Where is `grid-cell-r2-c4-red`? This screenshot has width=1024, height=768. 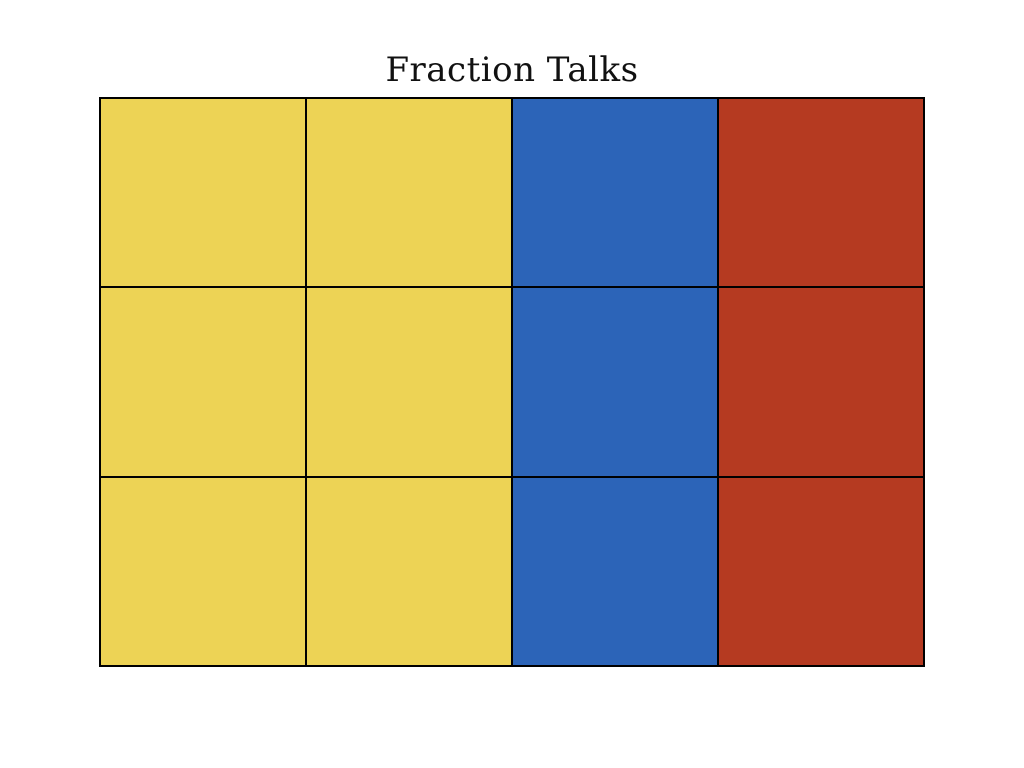
grid-cell-r2-c4-red is located at coordinates (821, 382).